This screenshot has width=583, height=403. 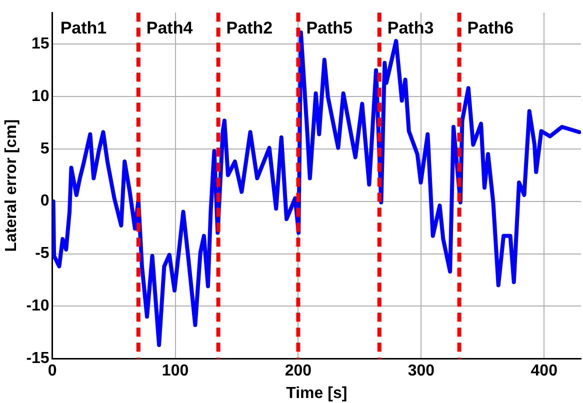 I want to click on annotation: Path5, so click(x=329, y=28).